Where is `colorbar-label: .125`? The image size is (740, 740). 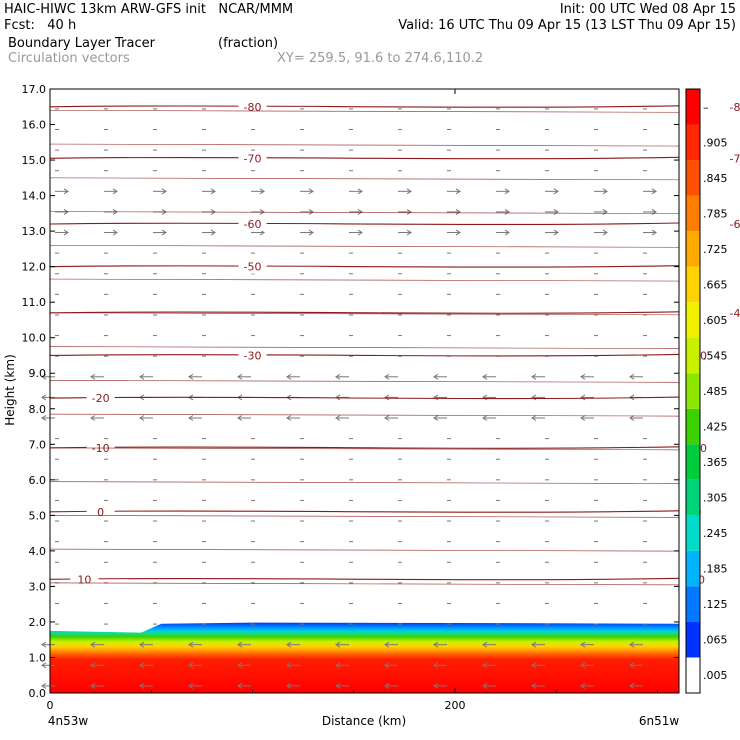
colorbar-label: .125 is located at coordinates (715, 604).